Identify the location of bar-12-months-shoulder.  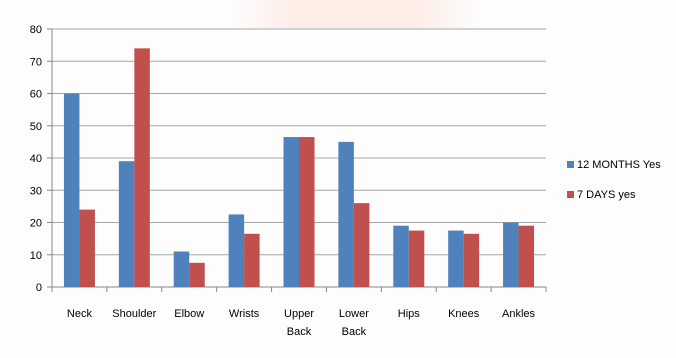
(126, 224).